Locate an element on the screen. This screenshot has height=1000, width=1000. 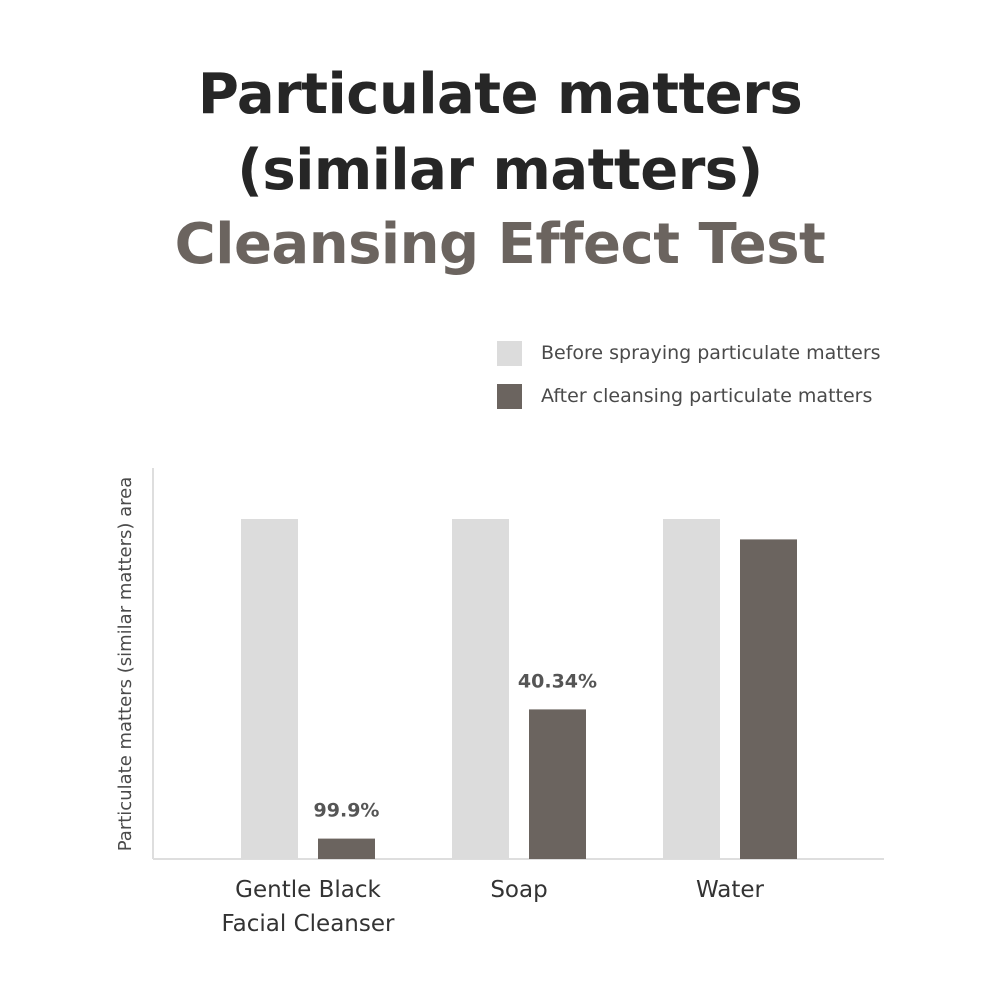
data-label-1: 40.34% is located at coordinates (557, 681).